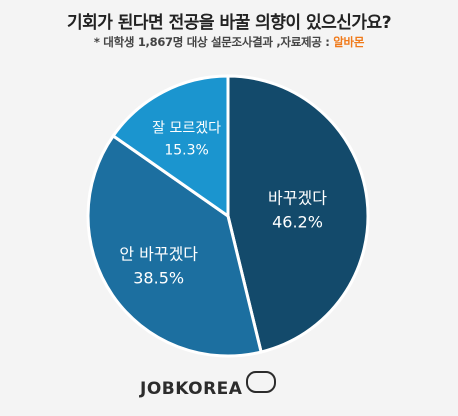 Image resolution: width=458 pixels, height=416 pixels. I want to click on subtitle-source: 알바몬, so click(349, 42).